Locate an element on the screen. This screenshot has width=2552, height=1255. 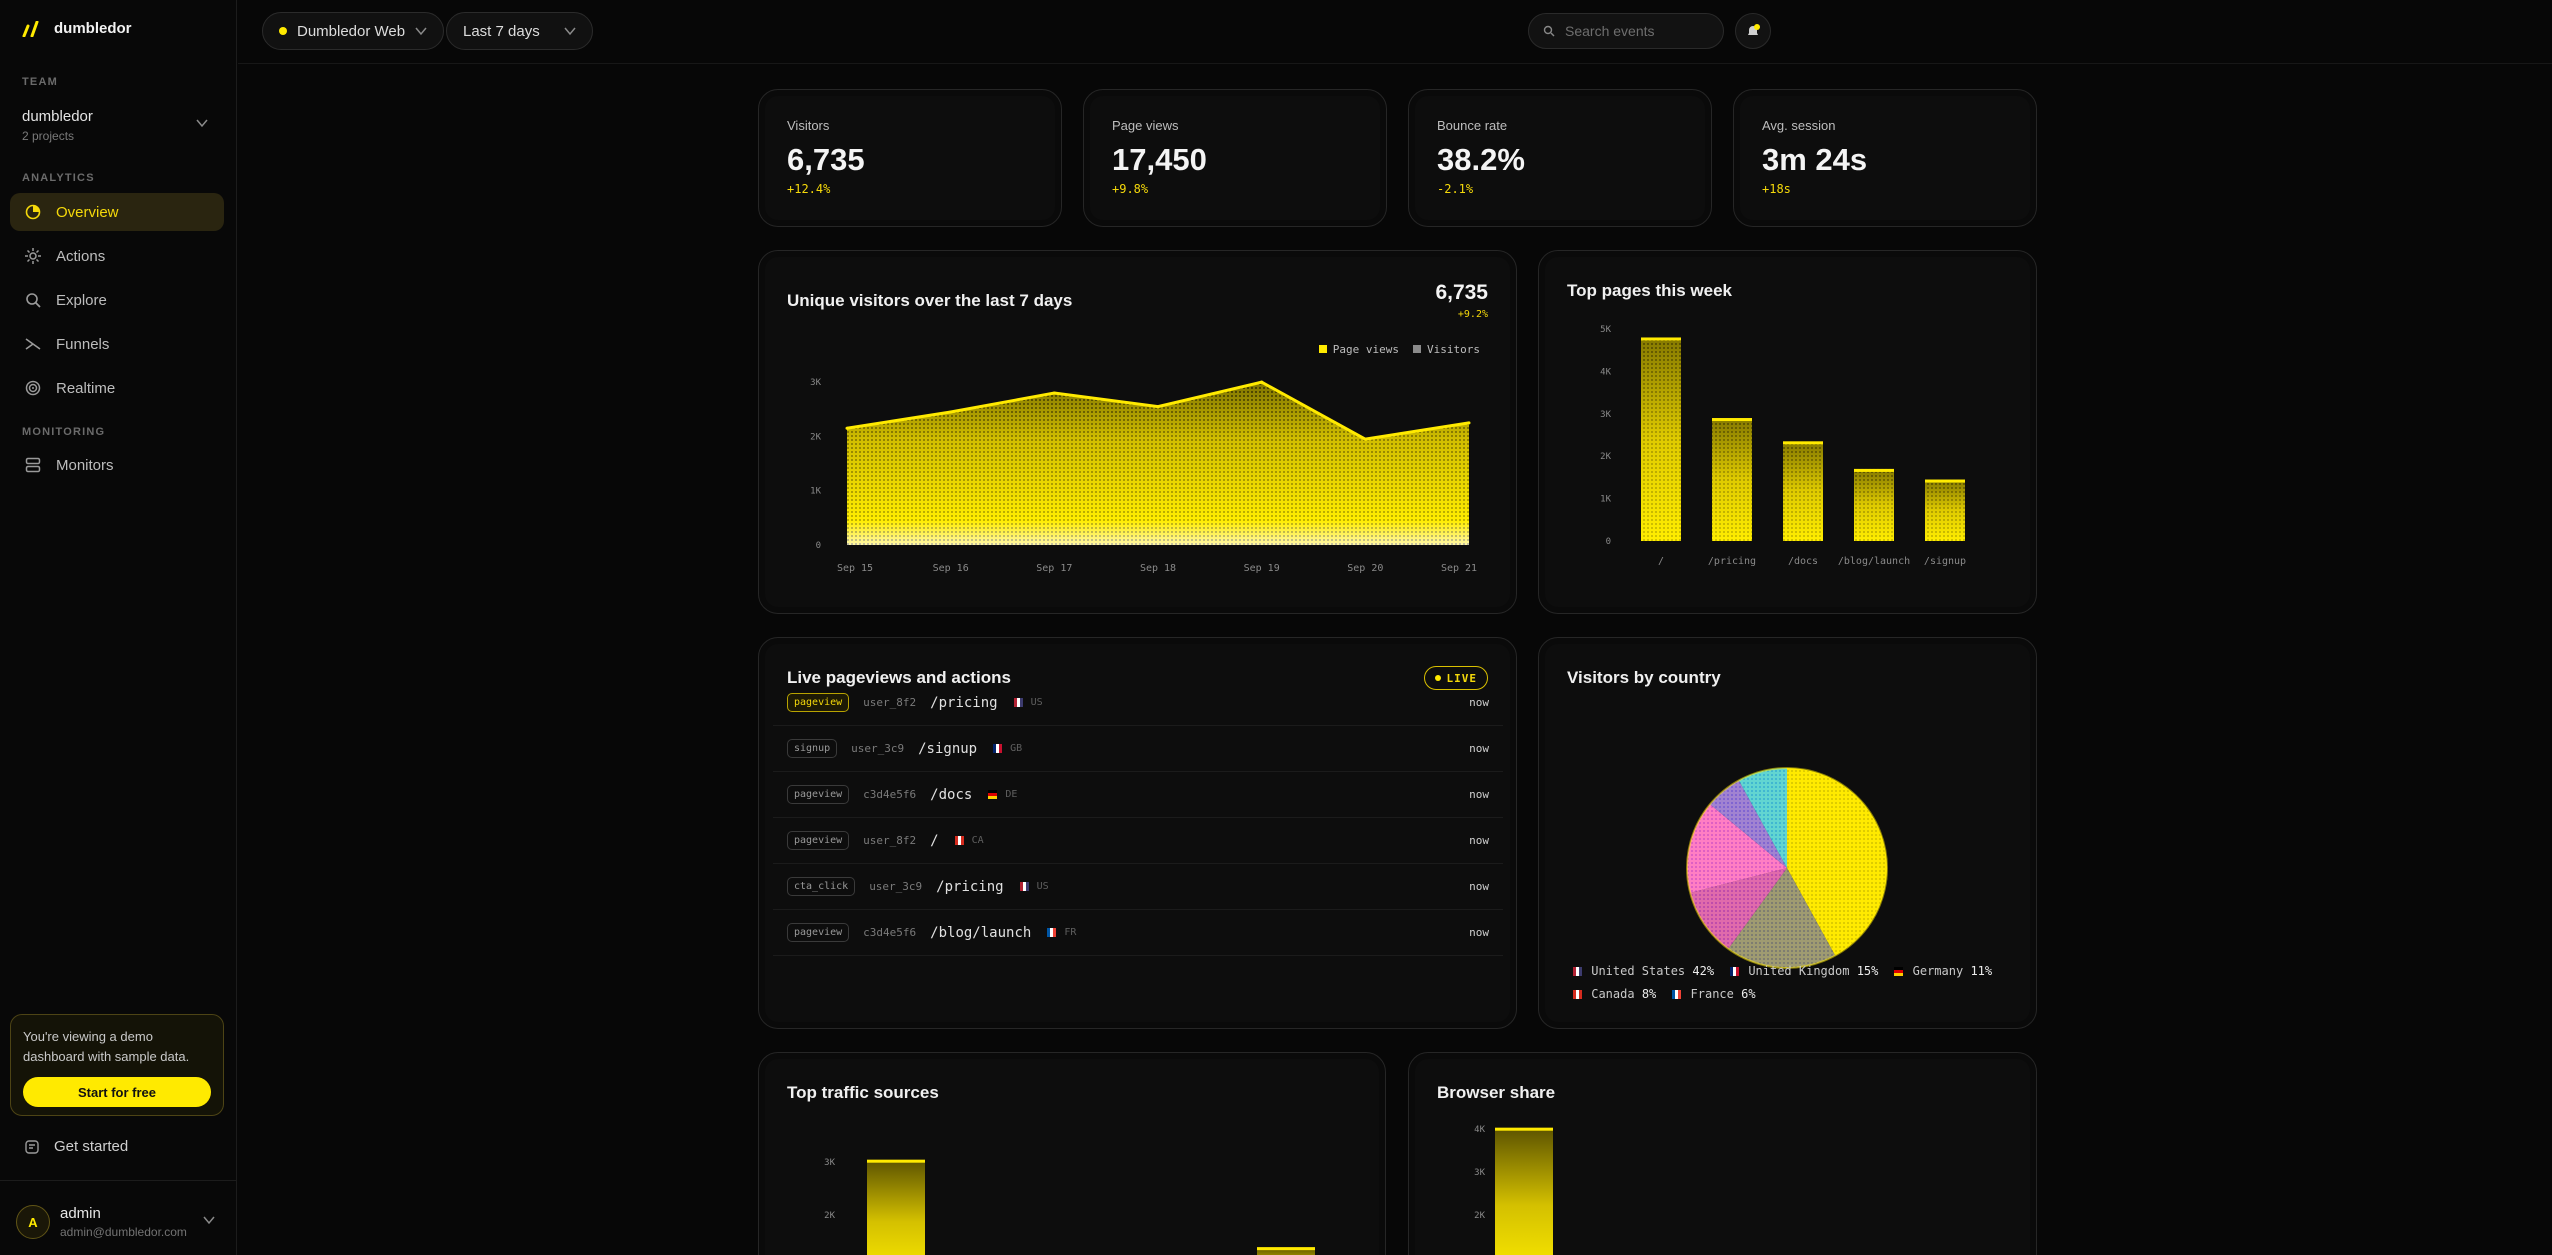
get-started-link: Get started is located at coordinates (76, 1146).